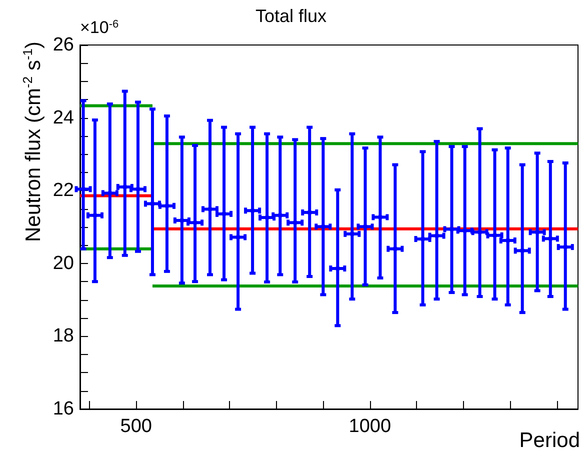  I want to click on chart-title: Total flux, so click(291, 16).